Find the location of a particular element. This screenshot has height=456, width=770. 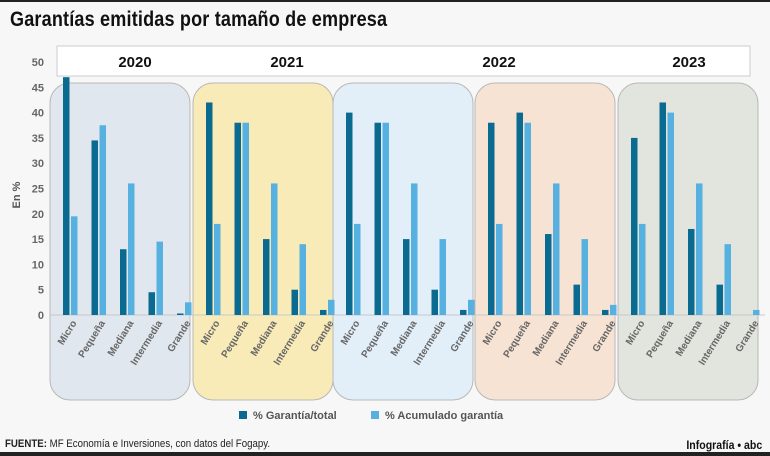

year-panel is located at coordinates (120, 241).